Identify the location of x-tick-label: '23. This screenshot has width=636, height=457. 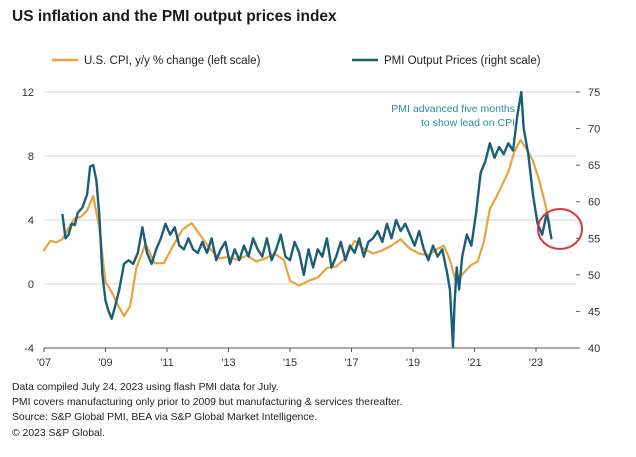
(536, 363).